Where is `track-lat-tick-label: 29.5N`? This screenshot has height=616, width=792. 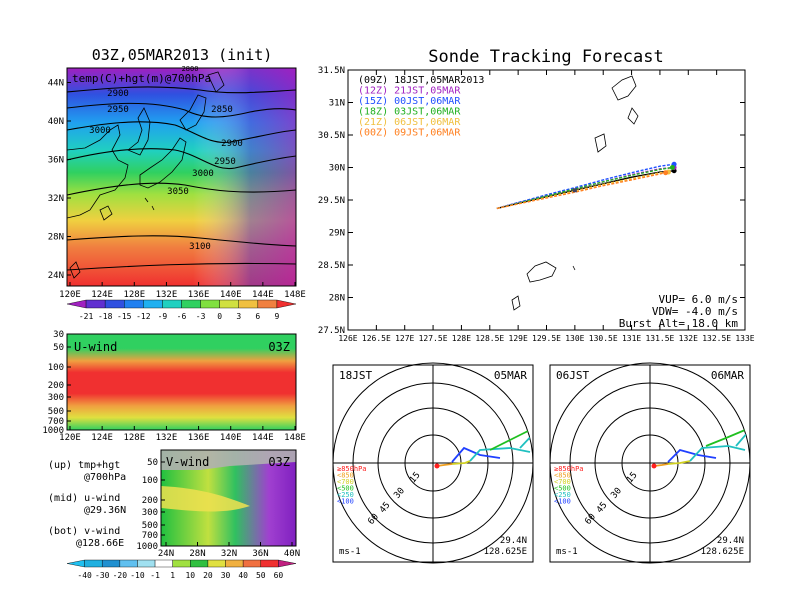
track-lat-tick-label: 29.5N is located at coordinates (331, 201).